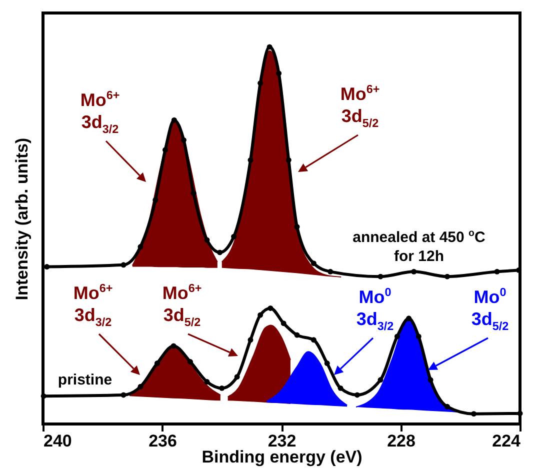 The width and height of the screenshot is (543, 472). Describe the element at coordinates (490, 310) in the screenshot. I see `annotation: Mo$^{0}$ 3d$_{5/2}$` at that location.